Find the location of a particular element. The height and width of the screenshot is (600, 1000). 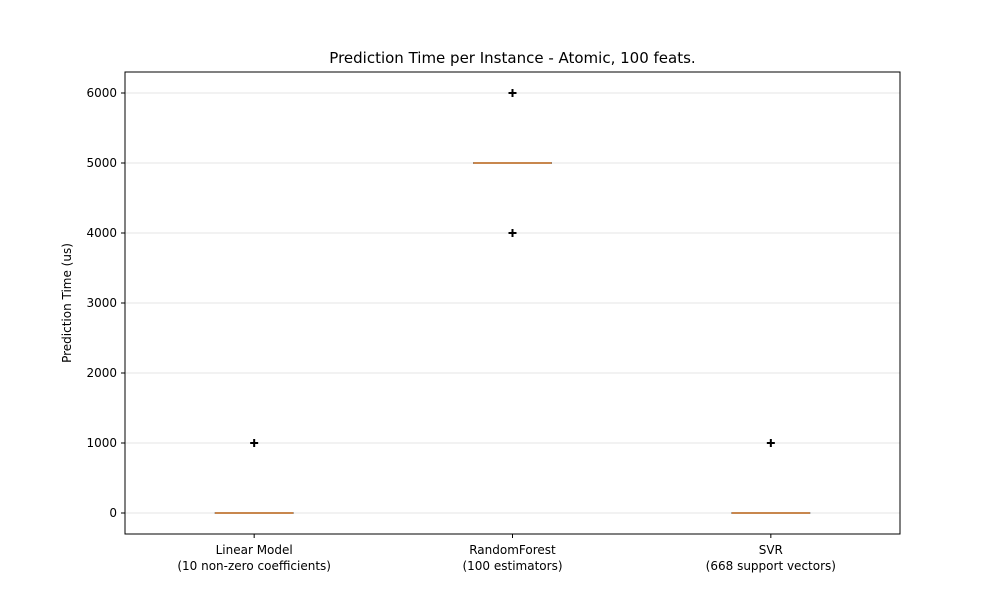

x-tick-label: (100 estimators) is located at coordinates (512, 566).